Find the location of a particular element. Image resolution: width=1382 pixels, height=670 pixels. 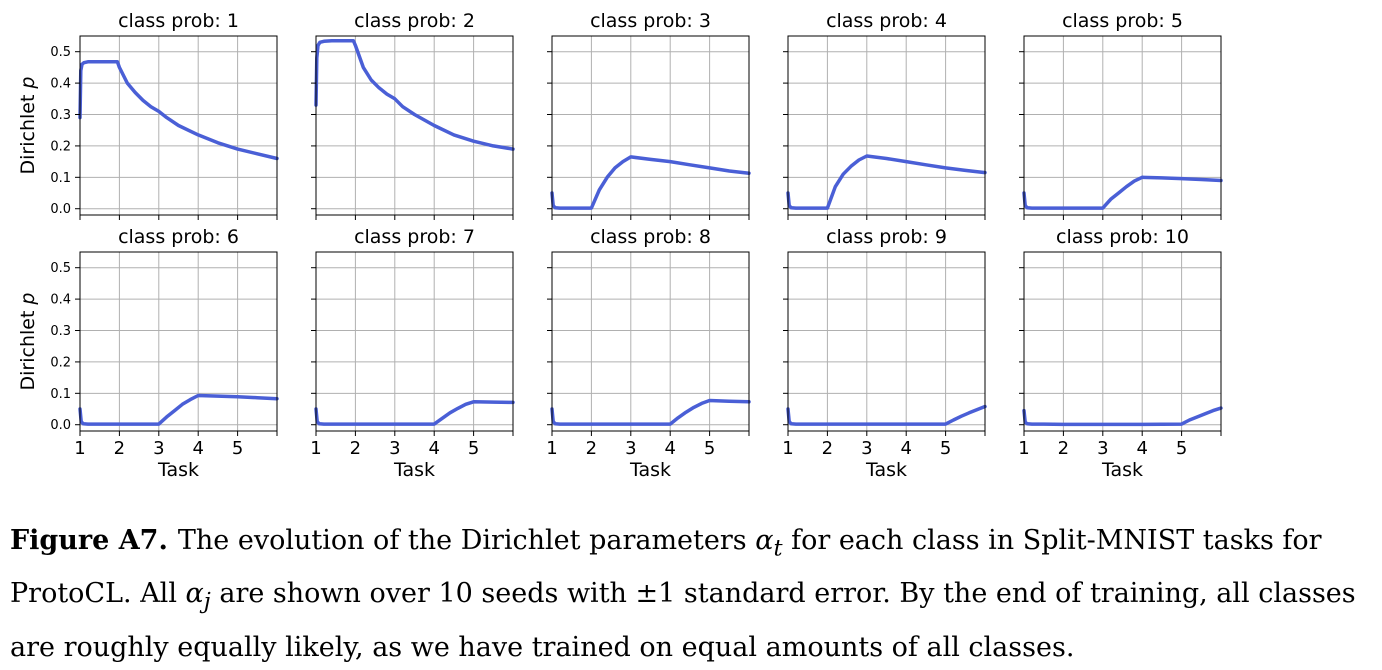

panel-title: class prob: 1 is located at coordinates (178, 21).